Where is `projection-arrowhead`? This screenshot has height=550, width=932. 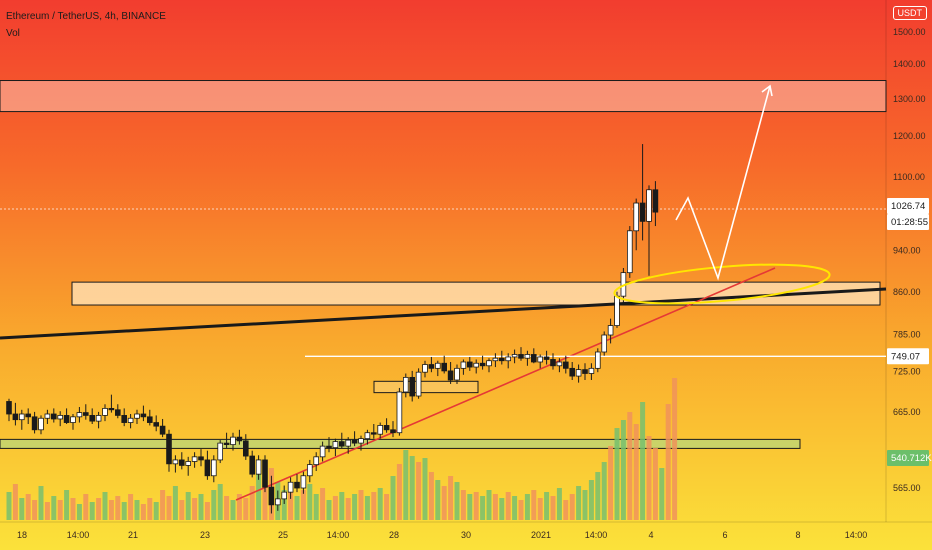
projection-arrowhead is located at coordinates (767, 90).